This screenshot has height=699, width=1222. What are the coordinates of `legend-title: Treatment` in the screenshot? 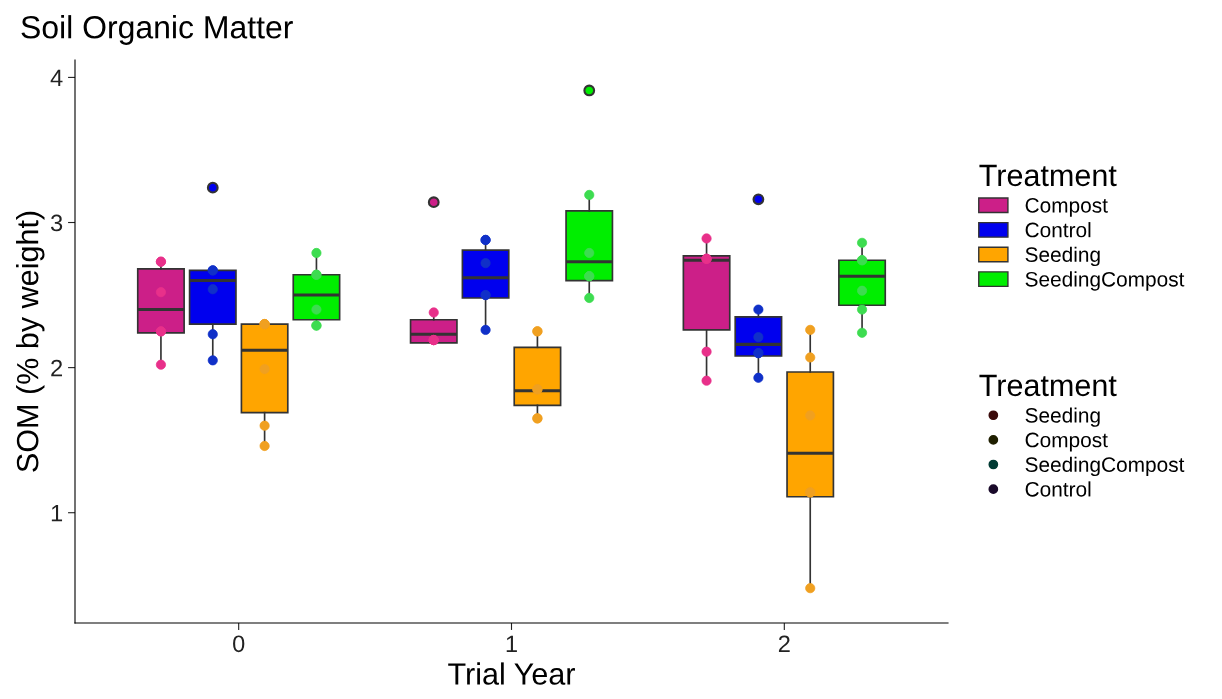 It's located at (1048, 175).